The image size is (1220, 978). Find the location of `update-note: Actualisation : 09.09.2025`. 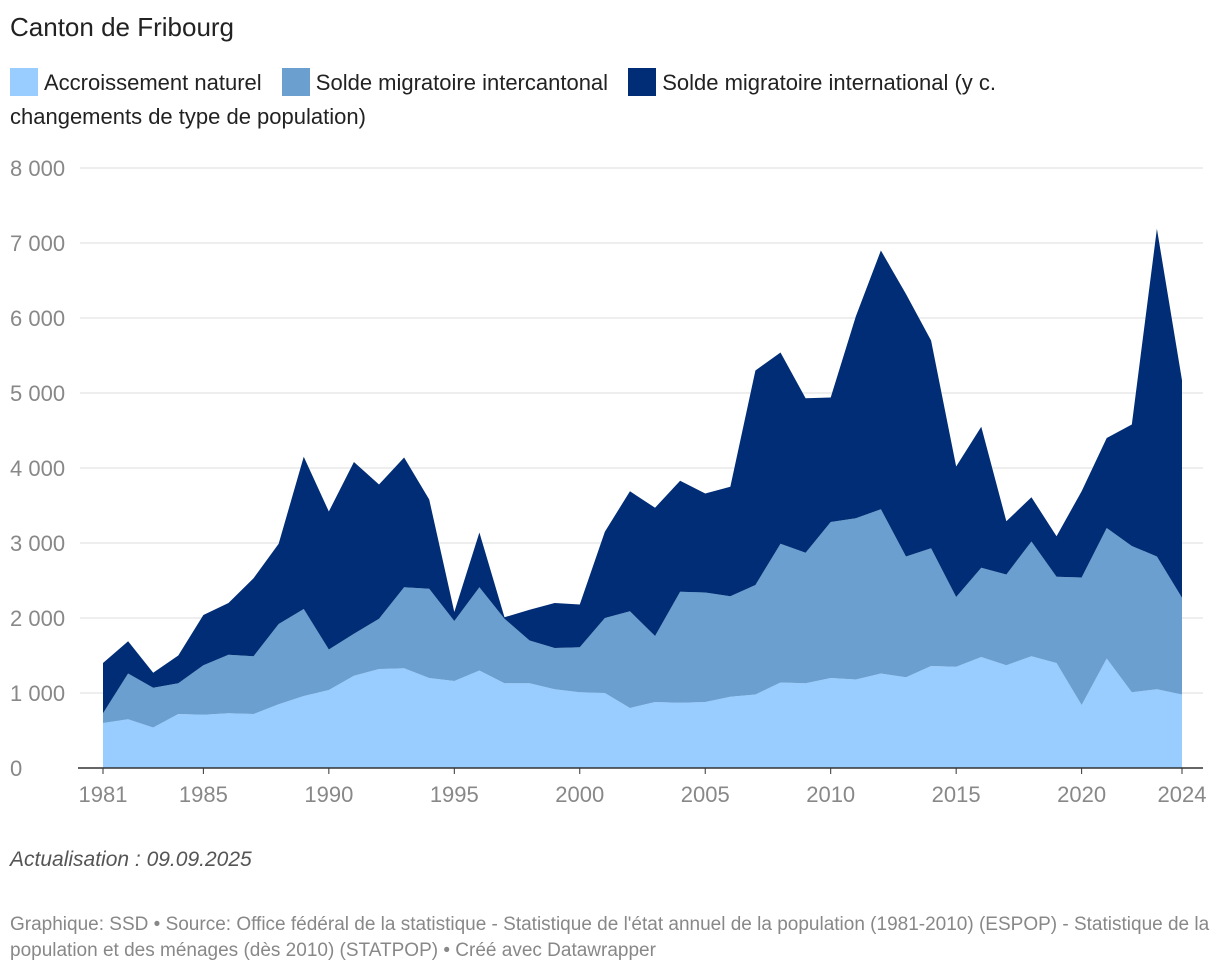

update-note: Actualisation : 09.09.2025 is located at coordinates (131, 859).